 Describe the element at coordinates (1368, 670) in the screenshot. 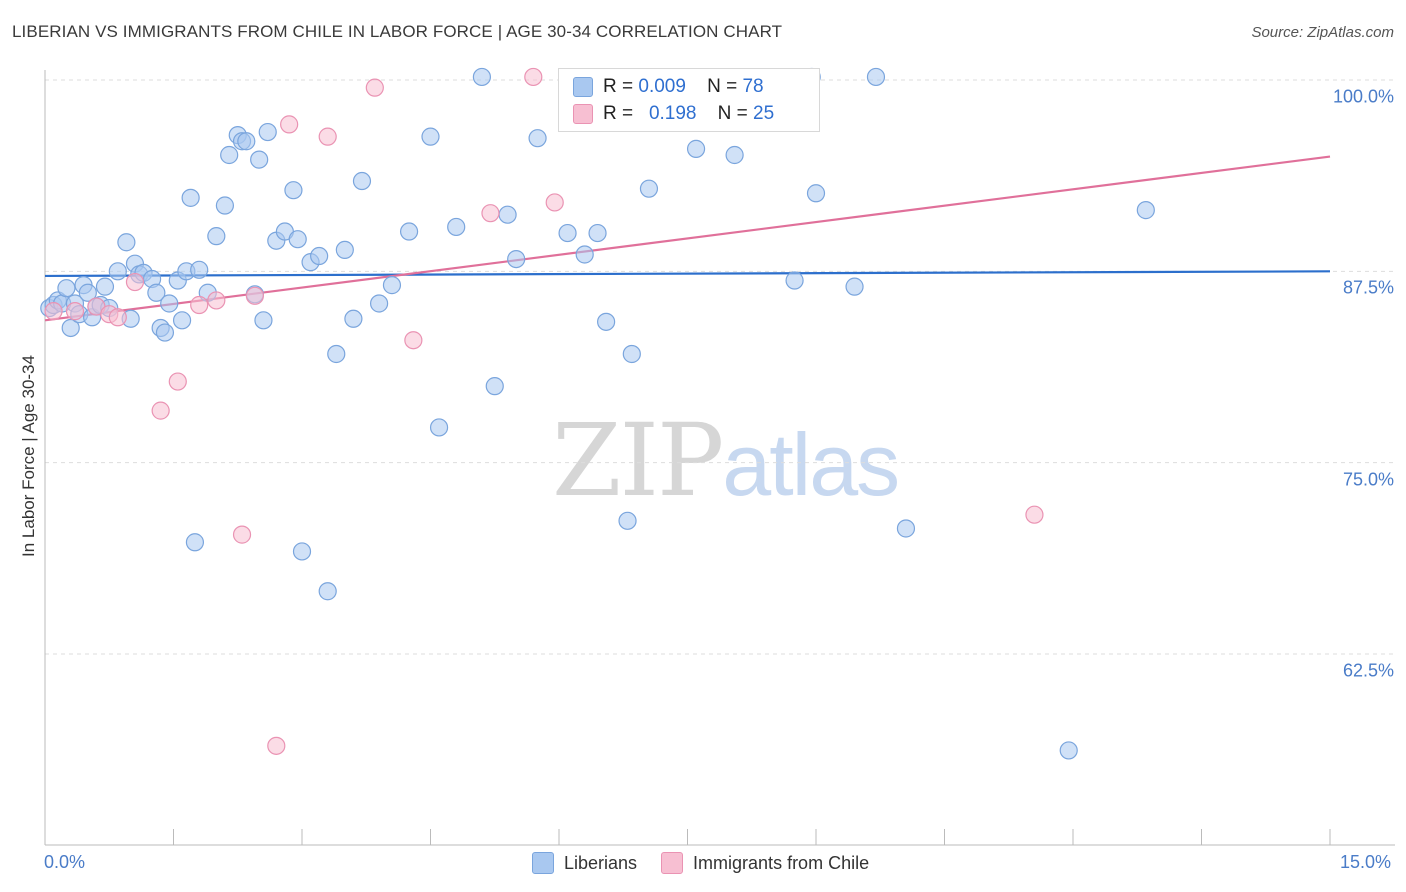

I see `y-tick-label: 62.5%` at that location.